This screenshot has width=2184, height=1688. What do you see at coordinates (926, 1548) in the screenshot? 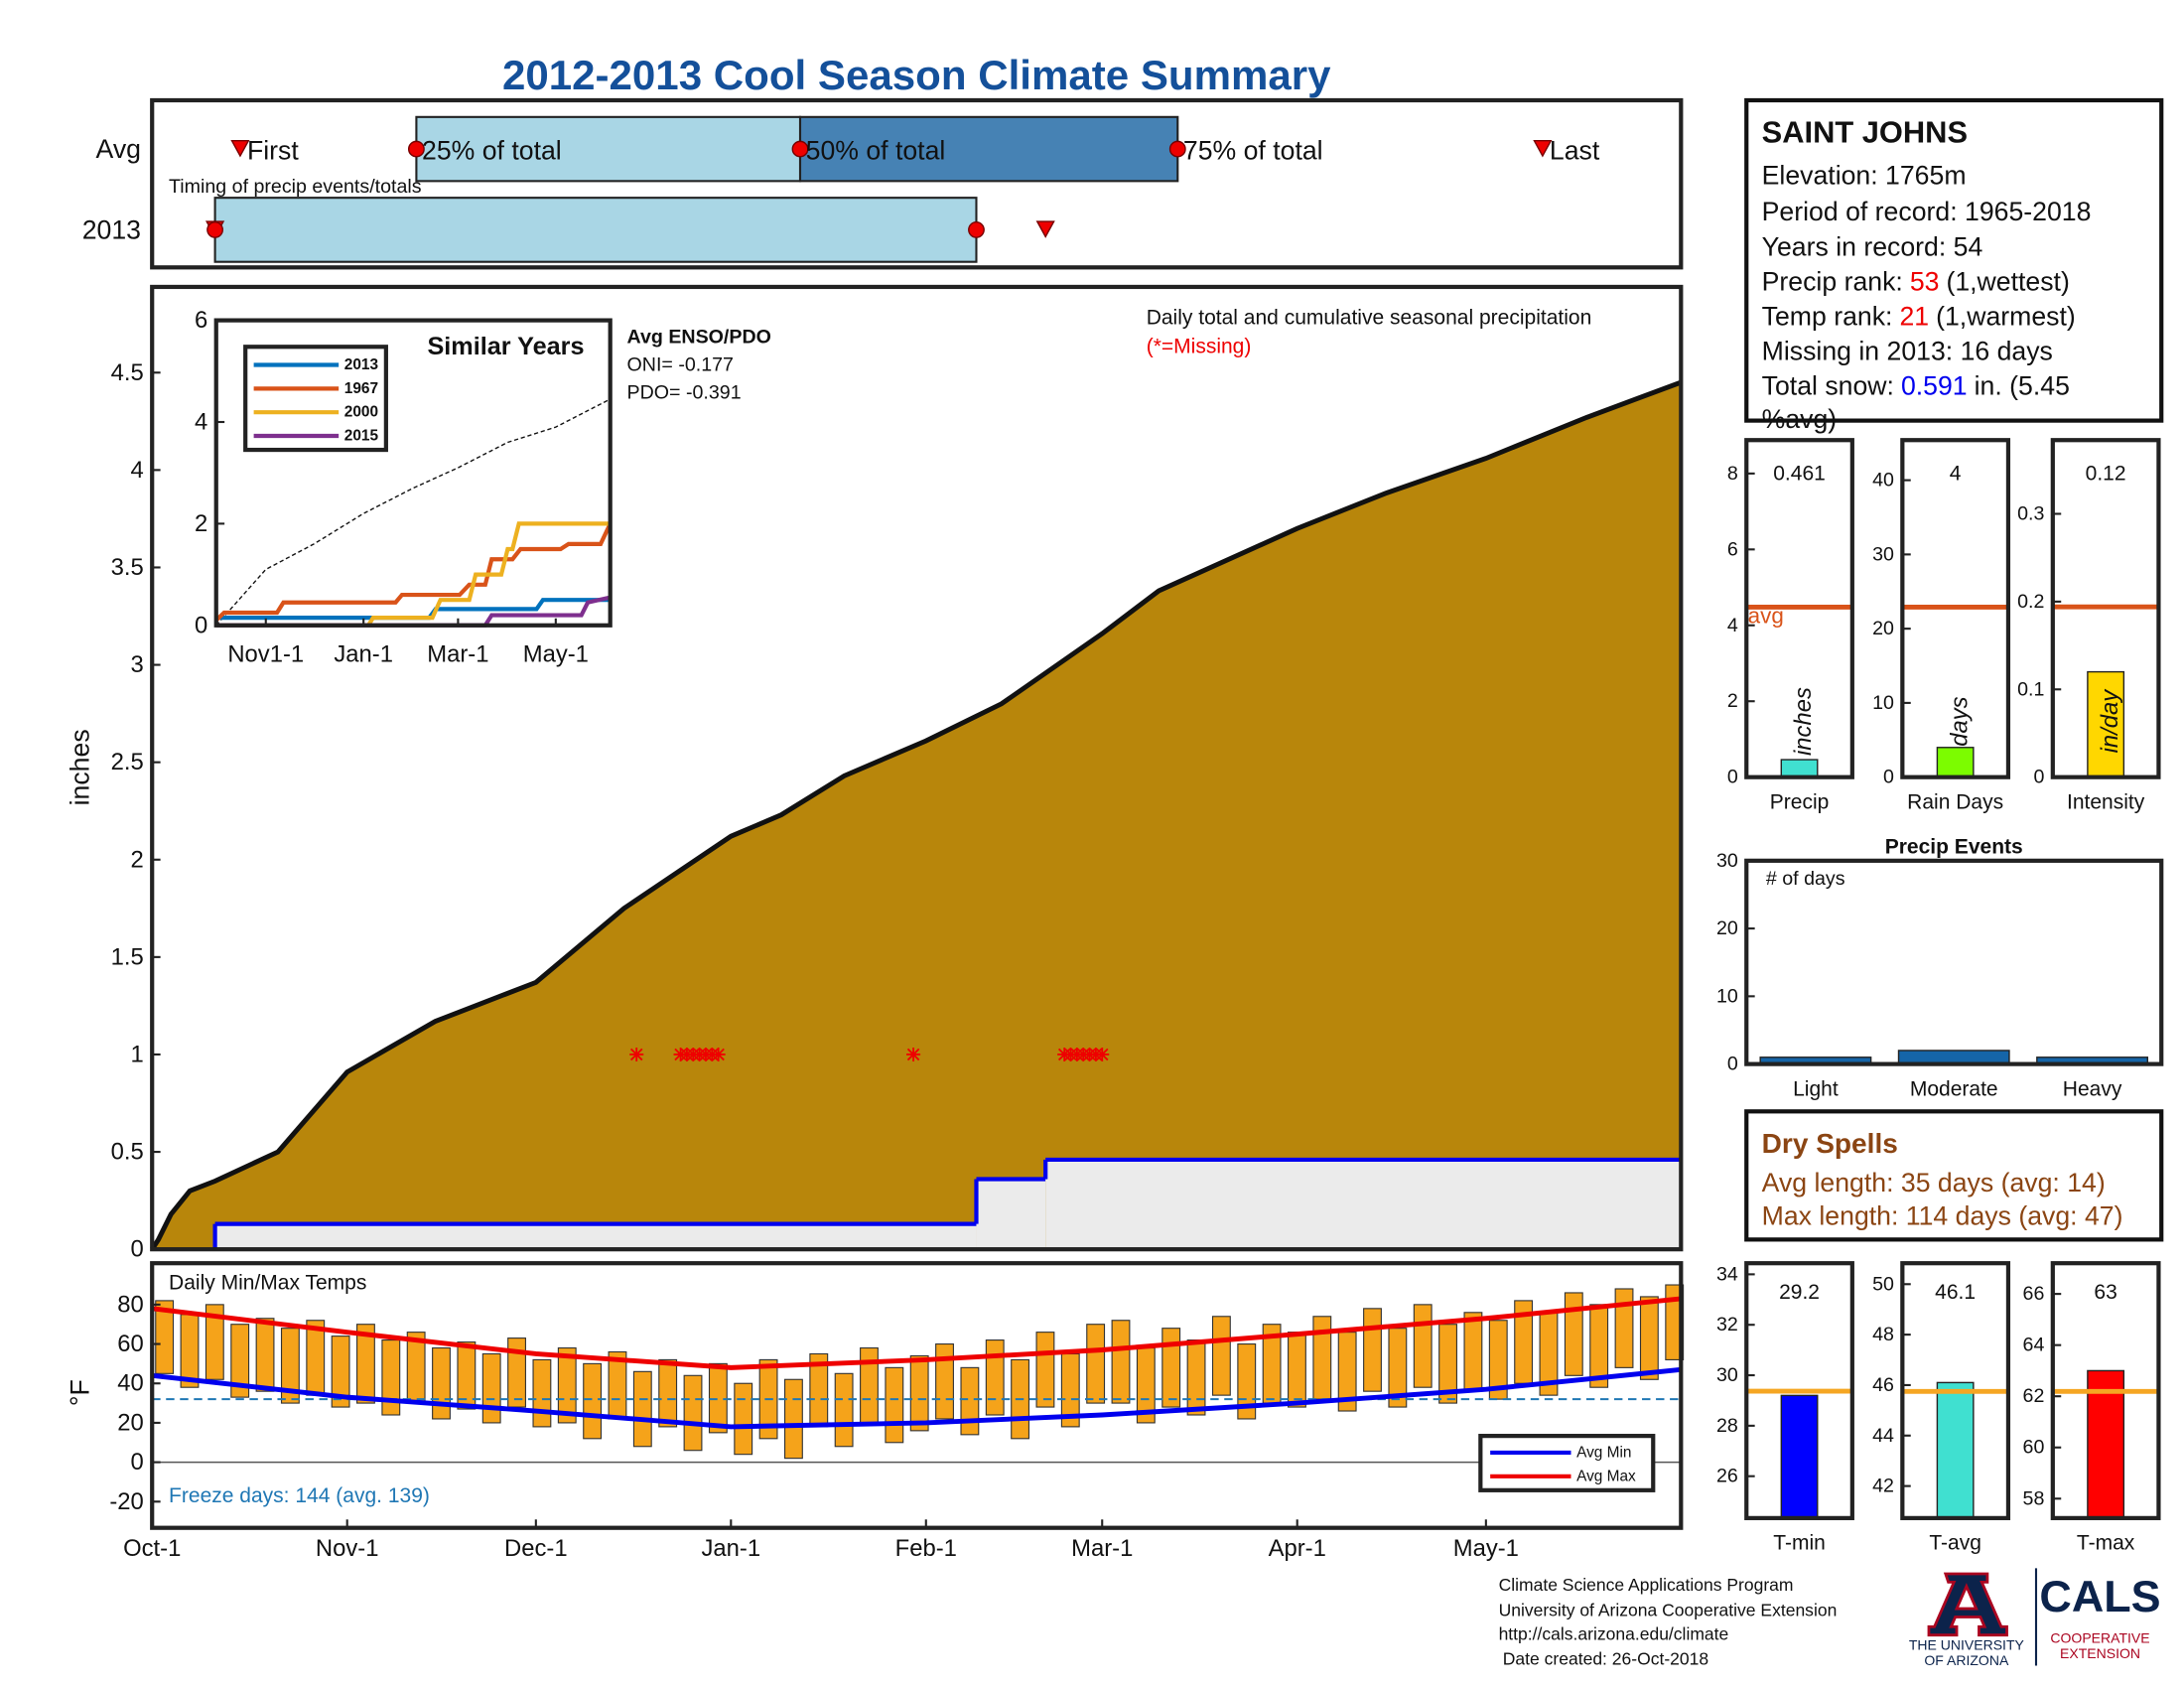
I see `x-tick-label: Feb-1` at bounding box center [926, 1548].